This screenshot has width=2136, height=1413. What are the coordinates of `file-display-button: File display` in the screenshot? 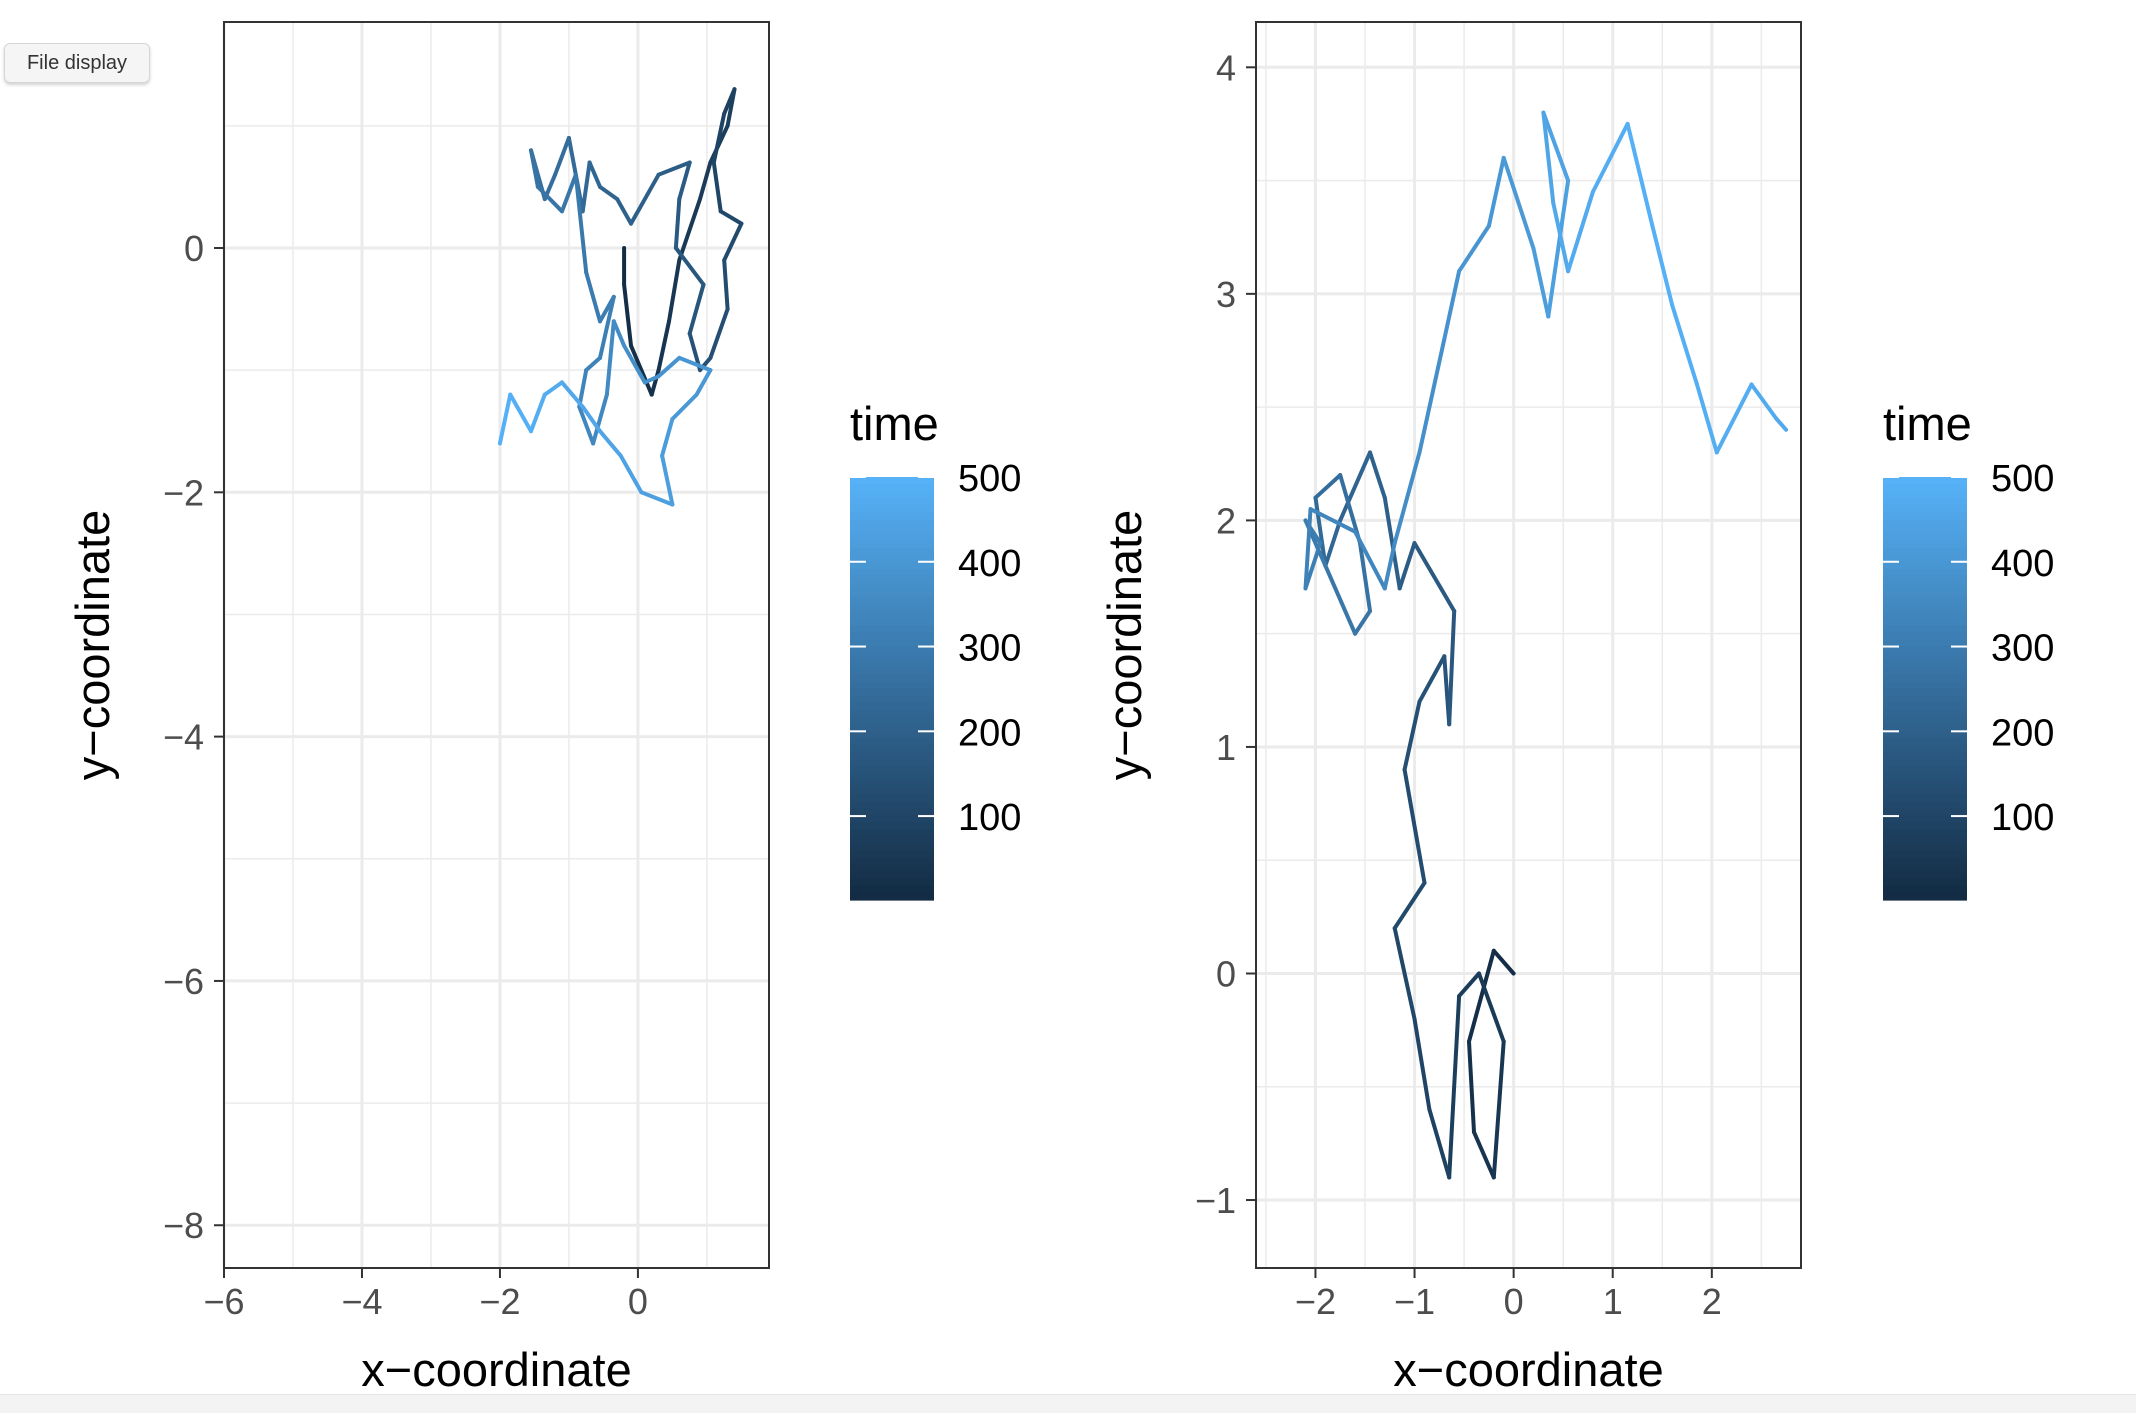 It's located at (77, 63).